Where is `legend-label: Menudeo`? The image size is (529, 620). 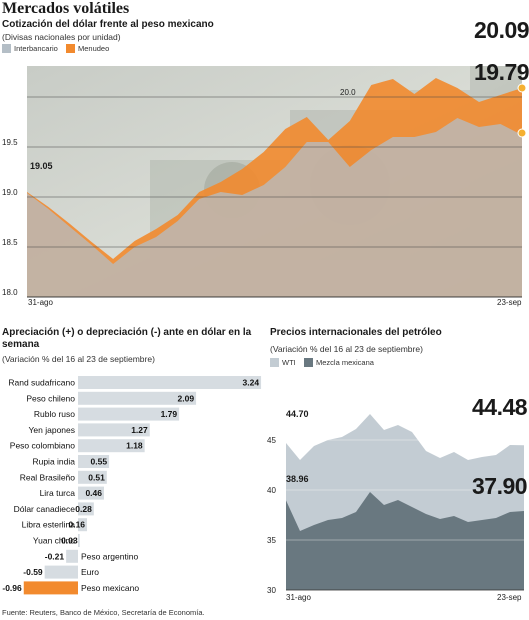
legend-label: Menudeo is located at coordinates (94, 48).